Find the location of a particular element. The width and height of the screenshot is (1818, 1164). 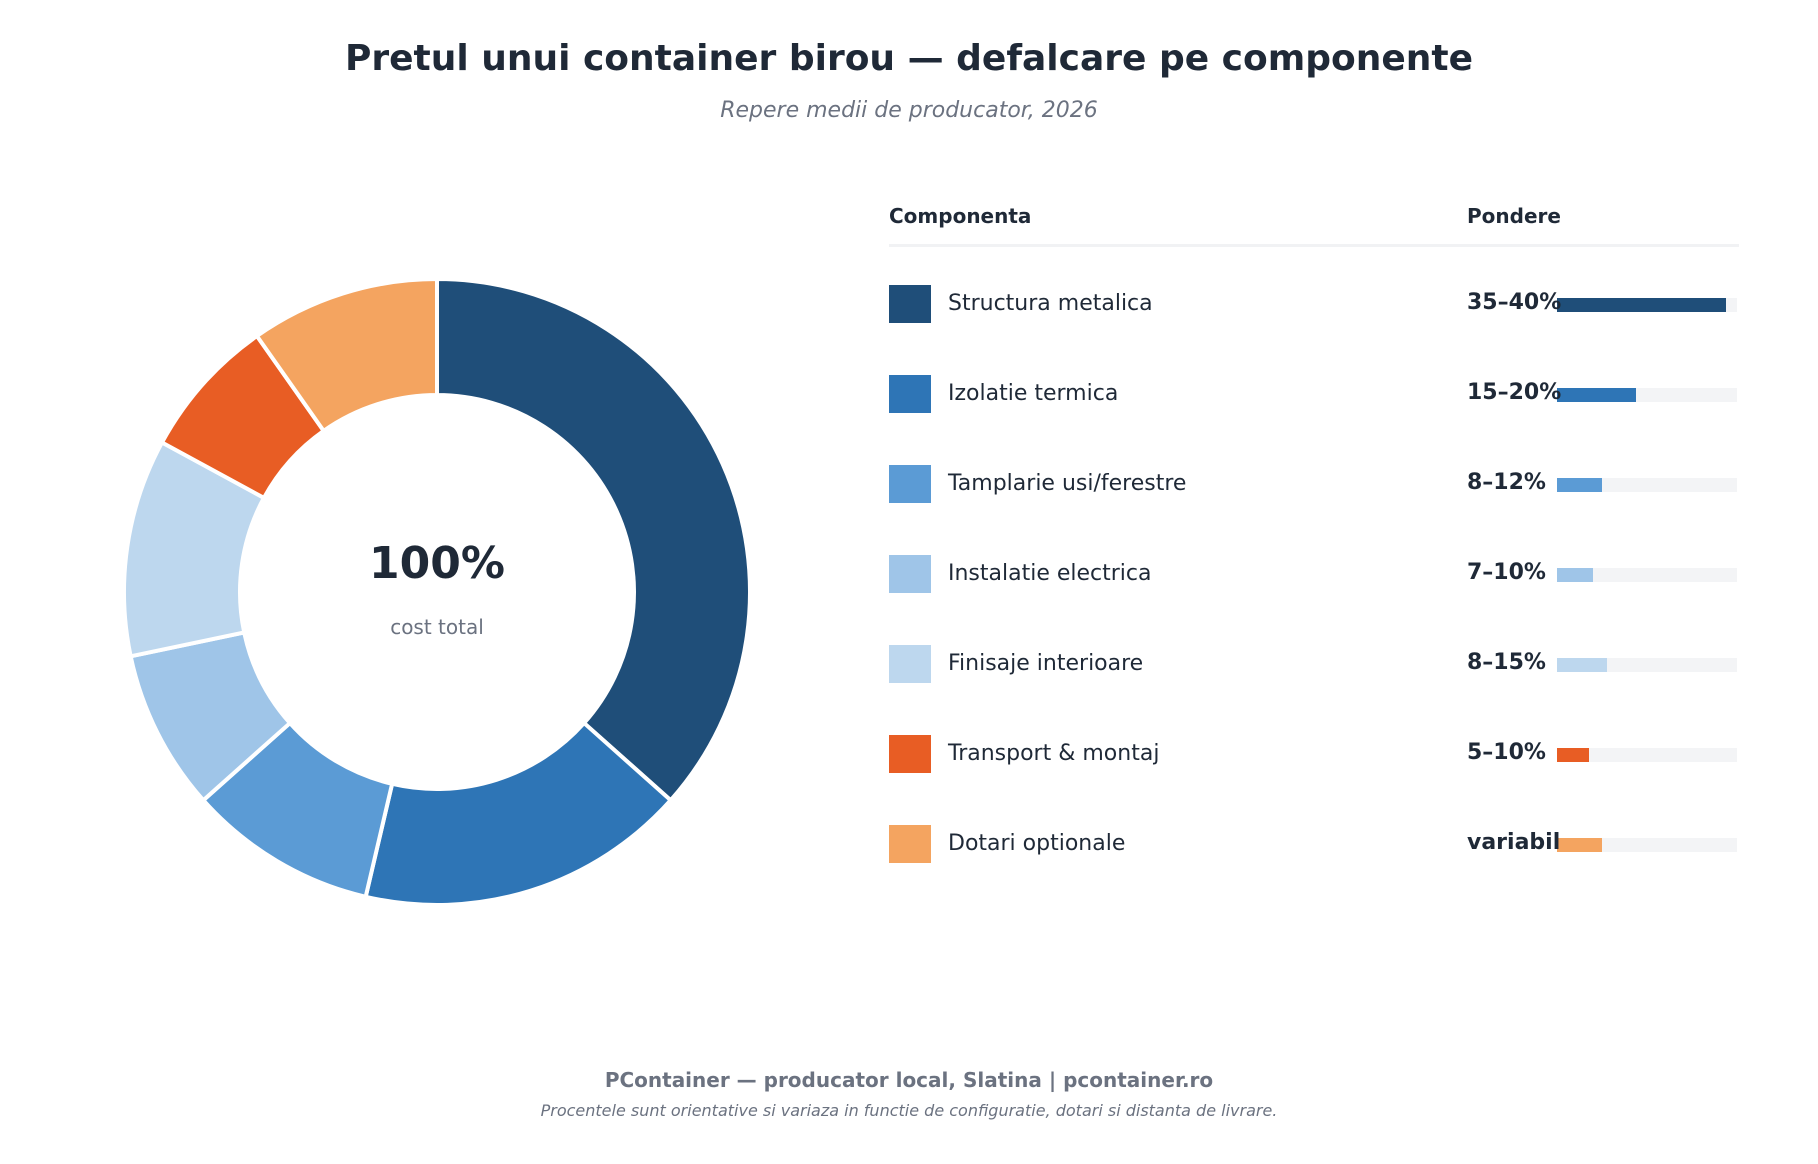

legend-label: Transport & montaj is located at coordinates (1054, 753).